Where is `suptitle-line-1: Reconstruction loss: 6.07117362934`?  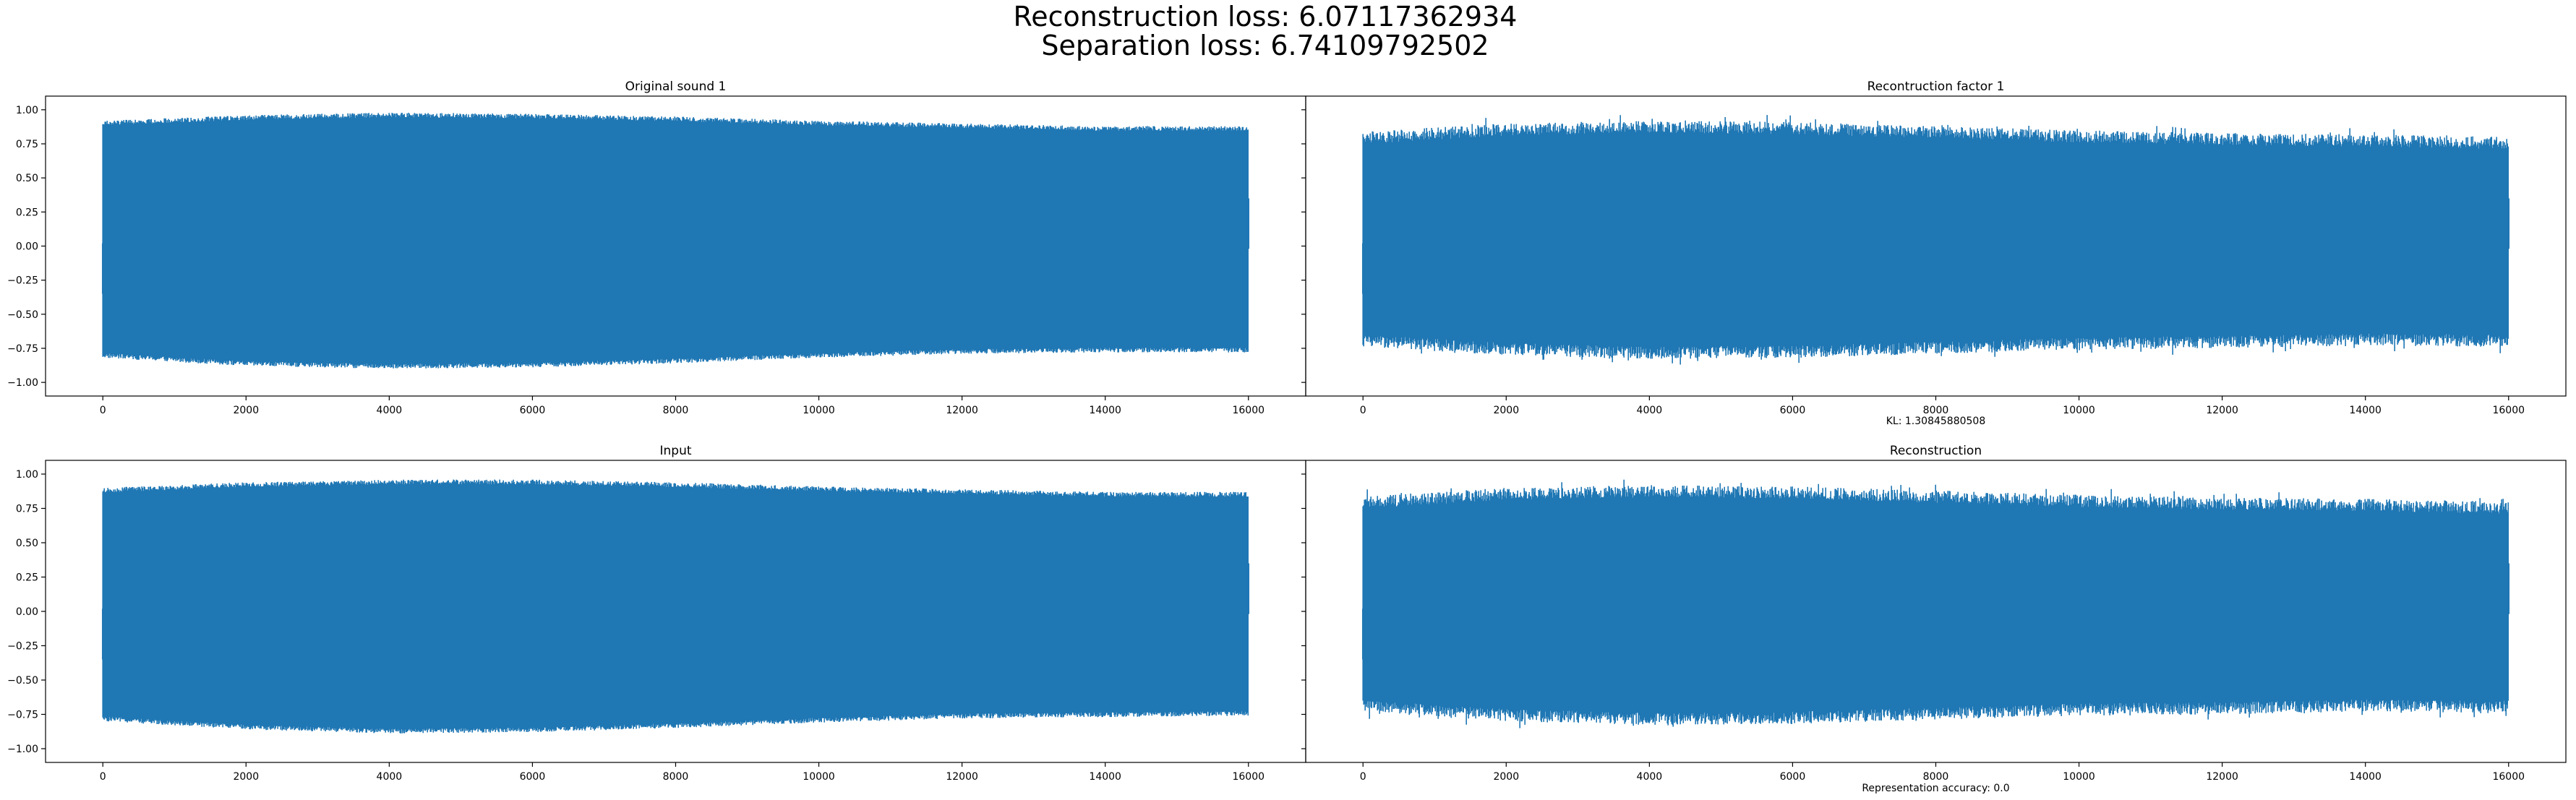 suptitle-line-1: Reconstruction loss: 6.07117362934 is located at coordinates (1266, 17).